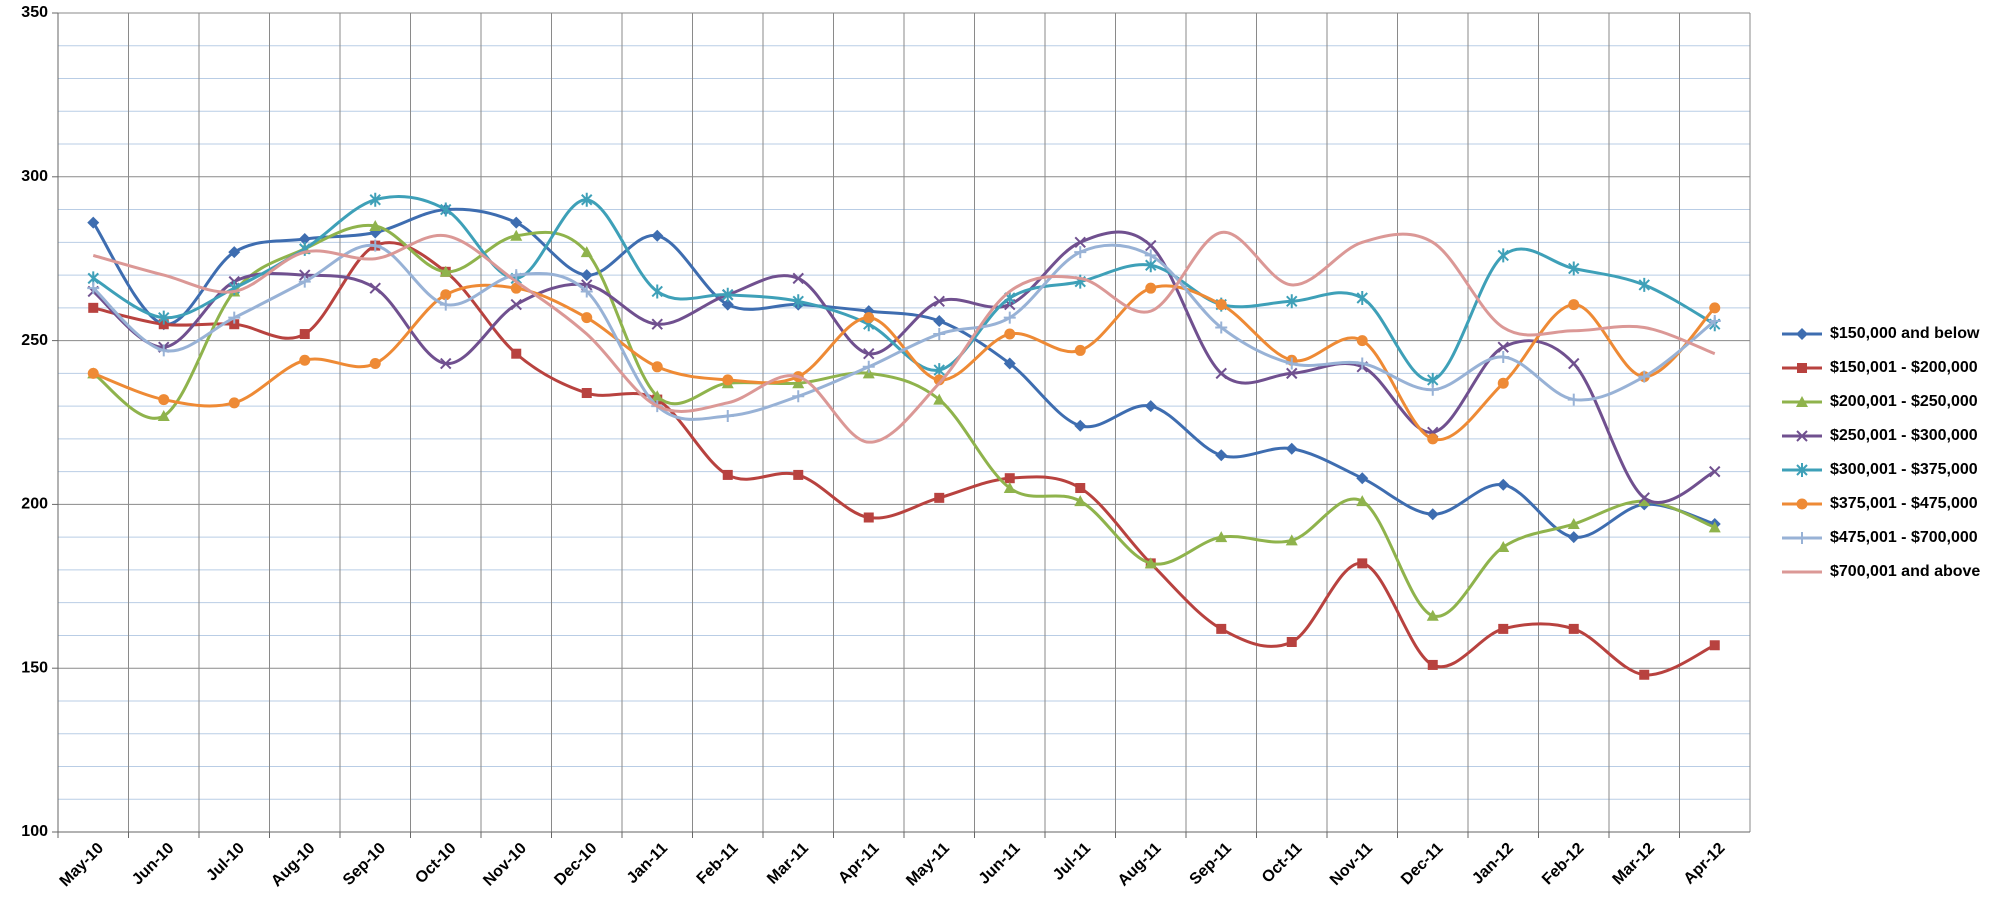  I want to click on legend-label: $300,001 - $375,000, so click(1904, 469).